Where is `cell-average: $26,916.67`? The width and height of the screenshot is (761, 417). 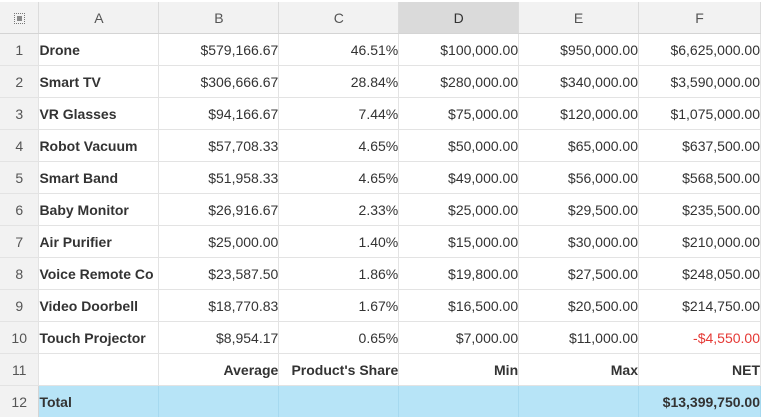
cell-average: $26,916.67 is located at coordinates (219, 210).